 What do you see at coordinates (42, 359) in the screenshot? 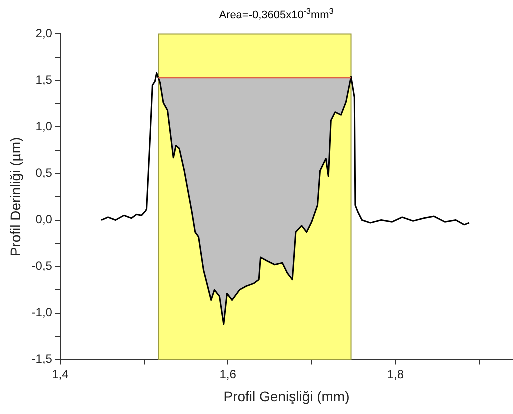
I see `y-tick-label: -1,5` at bounding box center [42, 359].